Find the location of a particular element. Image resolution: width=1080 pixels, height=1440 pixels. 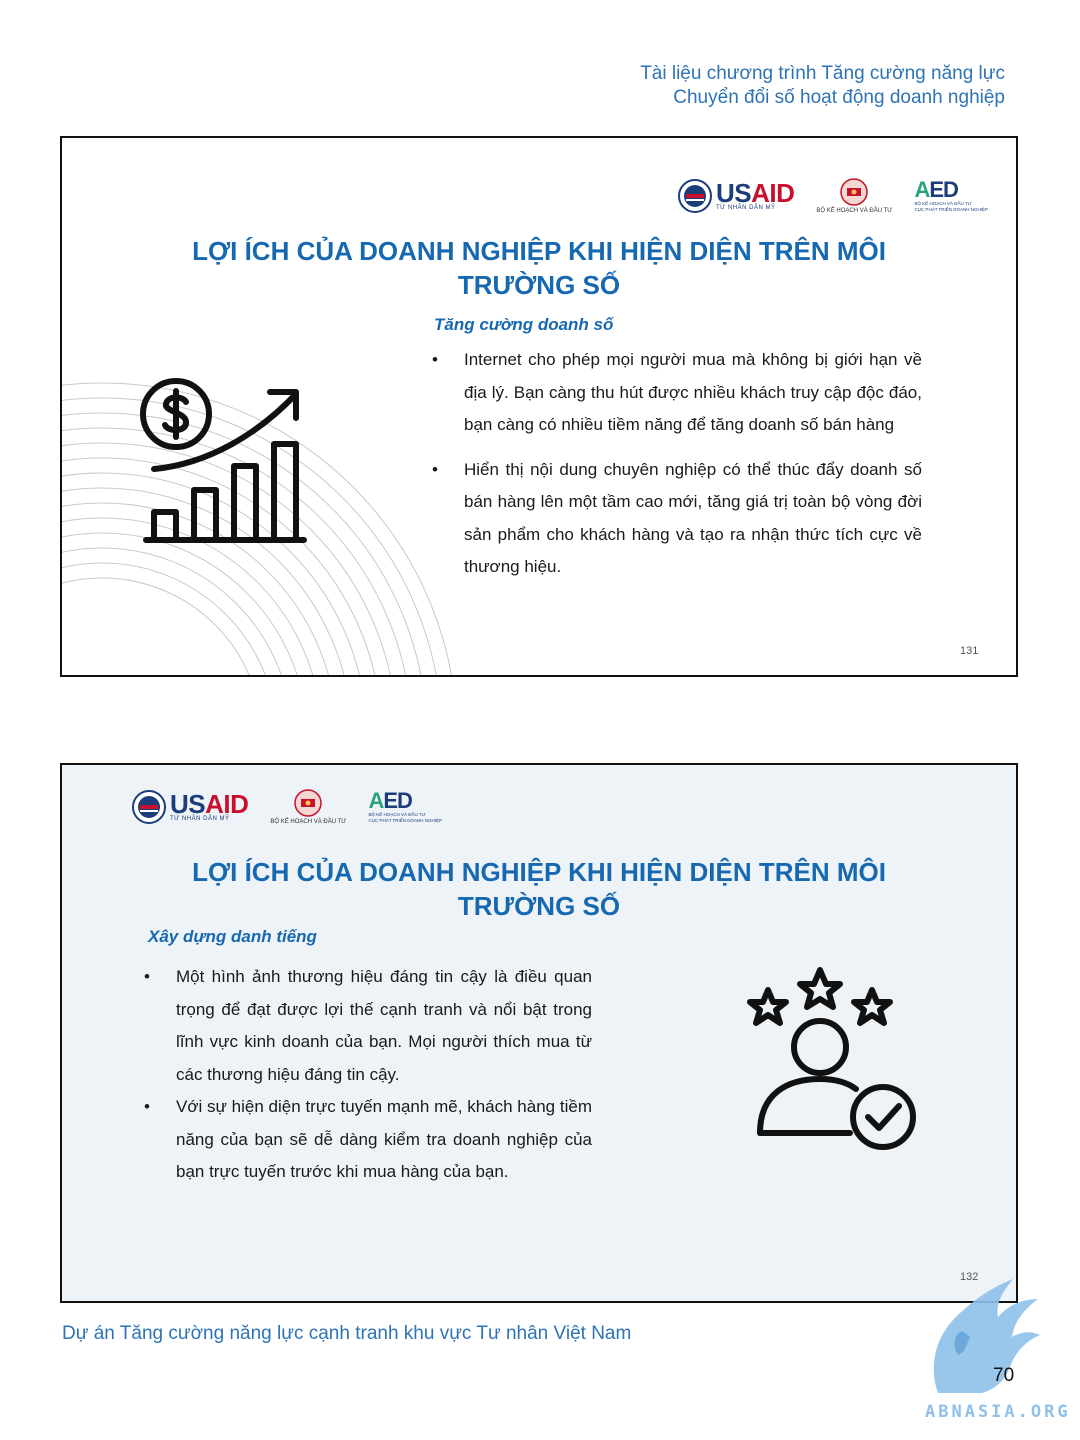

slide-subtitle: Tăng cường doanh số is located at coordinates (524, 324).